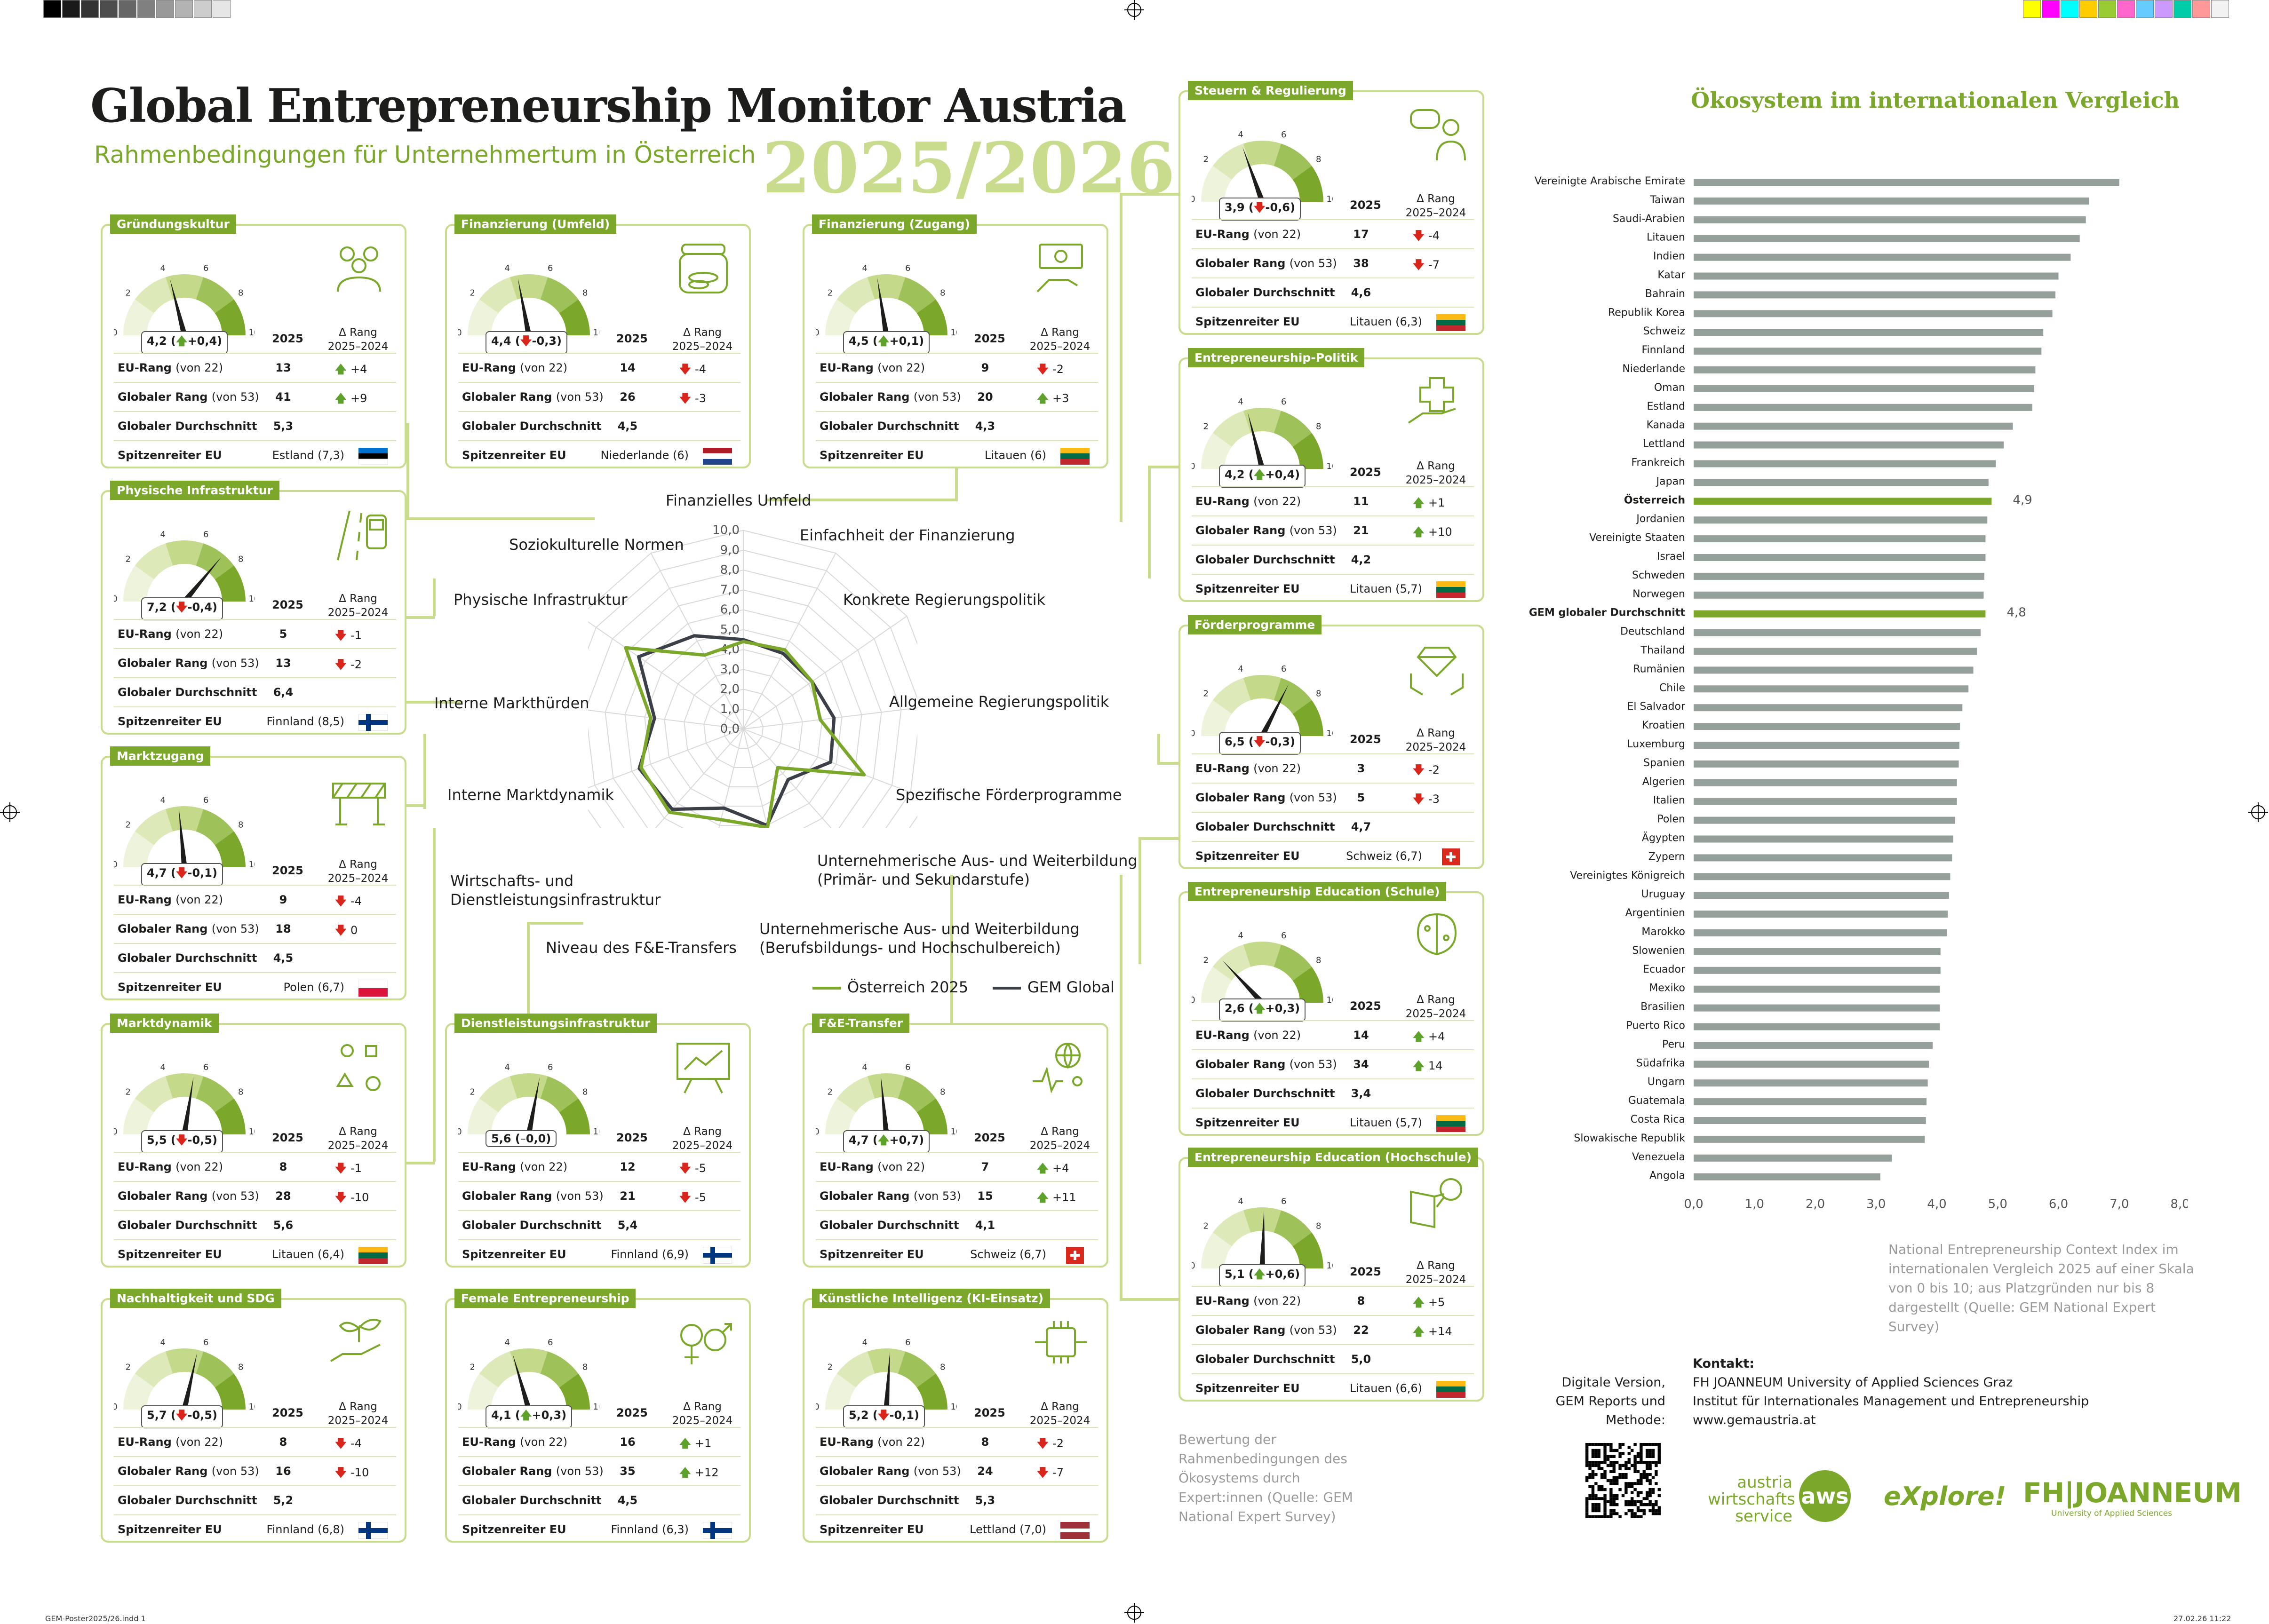  What do you see at coordinates (252, 865) in the screenshot?
I see `gauge-tick-label: 10` at bounding box center [252, 865].